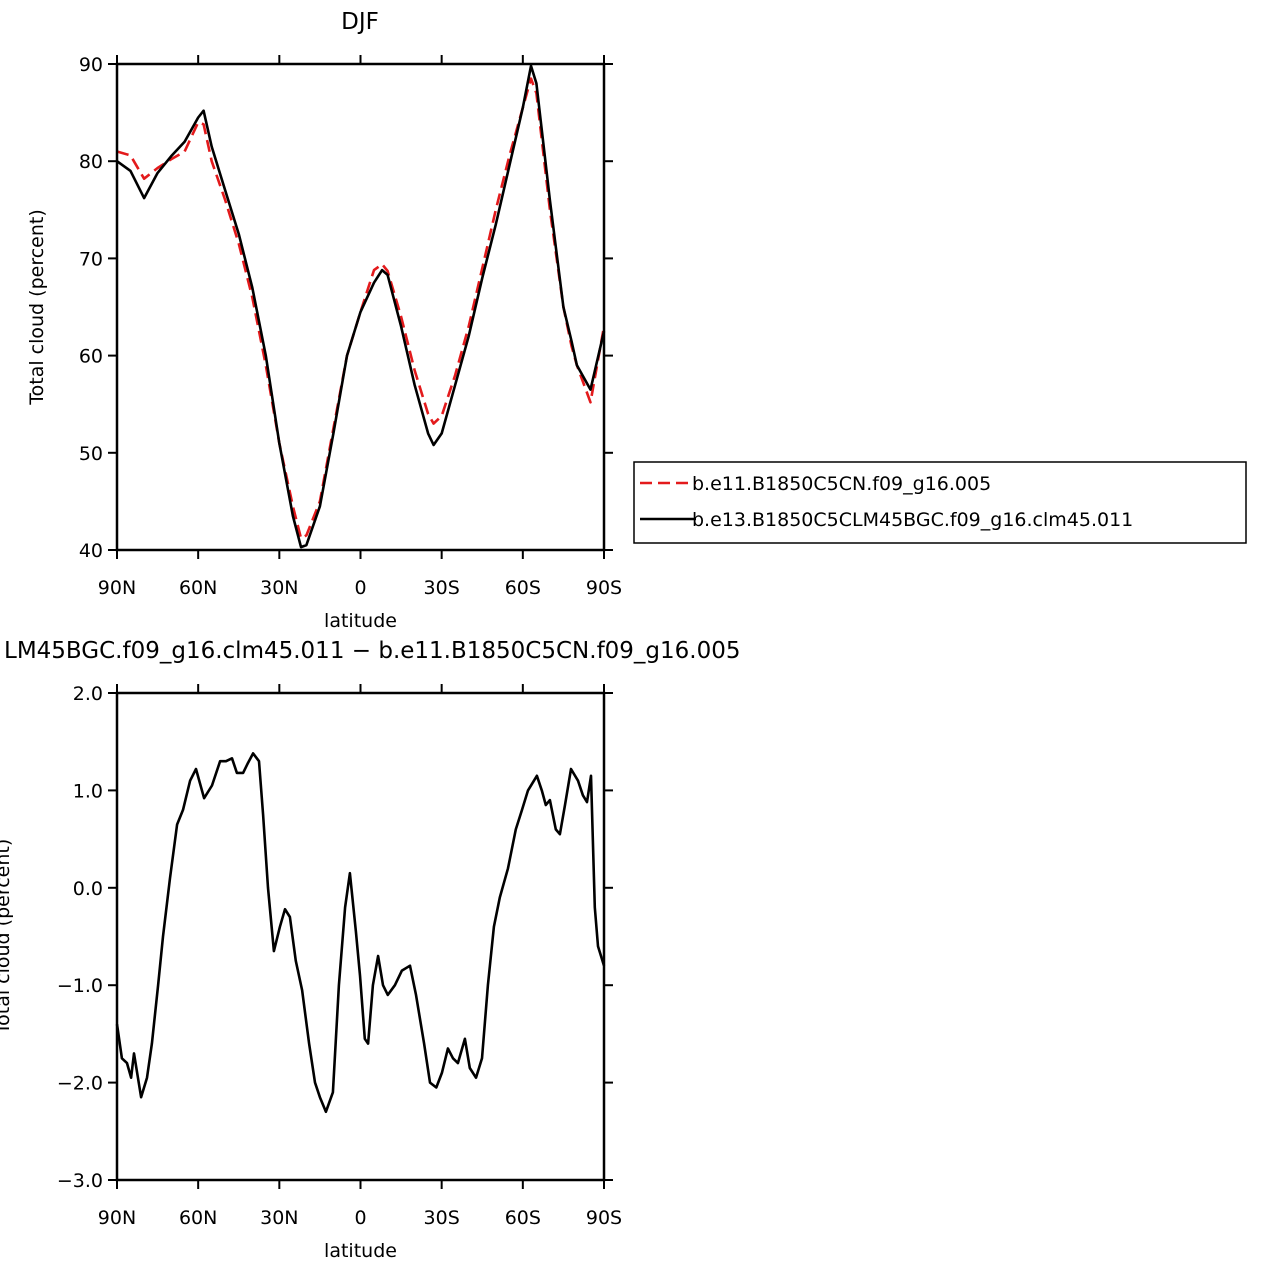 The height and width of the screenshot is (1269, 1272). Describe the element at coordinates (88, 791) in the screenshot. I see `y-tick-label: 1.0` at that location.